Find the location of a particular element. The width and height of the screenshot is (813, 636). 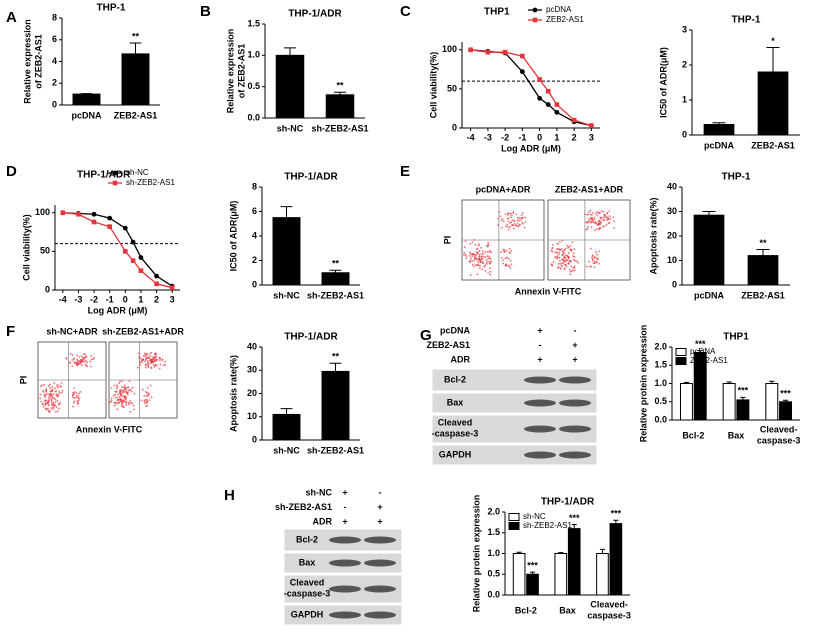

y-axis-label: Cell viability(%) is located at coordinates (433, 85).